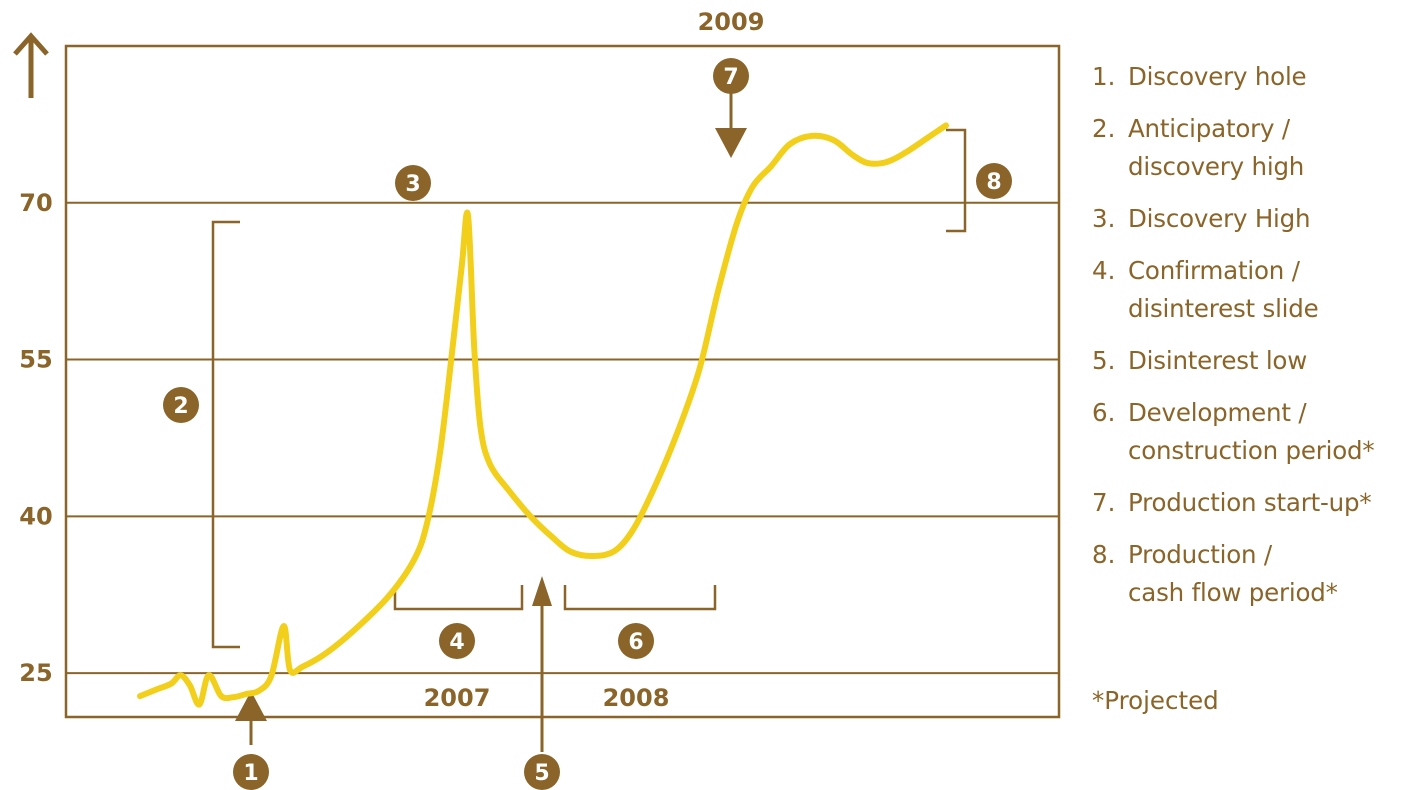 The width and height of the screenshot is (1409, 790). I want to click on legend-text: Disinterest low, so click(1218, 360).